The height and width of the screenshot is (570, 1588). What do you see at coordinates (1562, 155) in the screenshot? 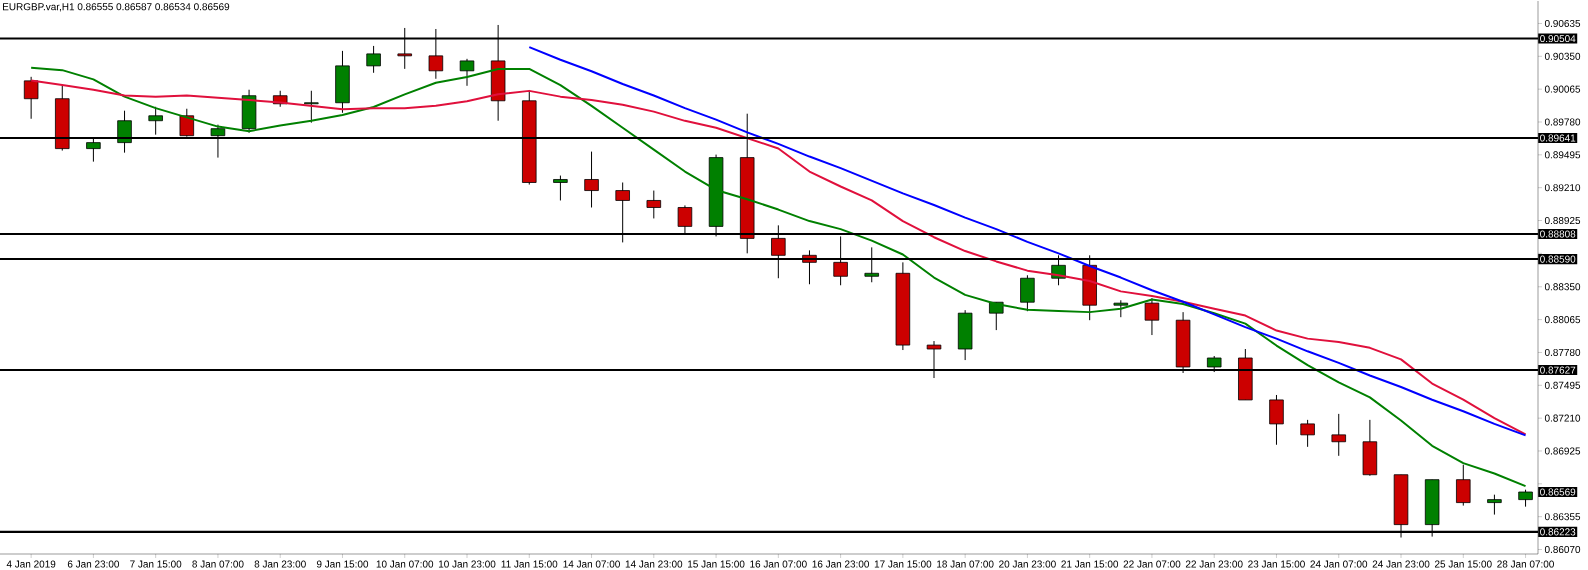
I see `y-tick-label: 0.89495` at bounding box center [1562, 155].